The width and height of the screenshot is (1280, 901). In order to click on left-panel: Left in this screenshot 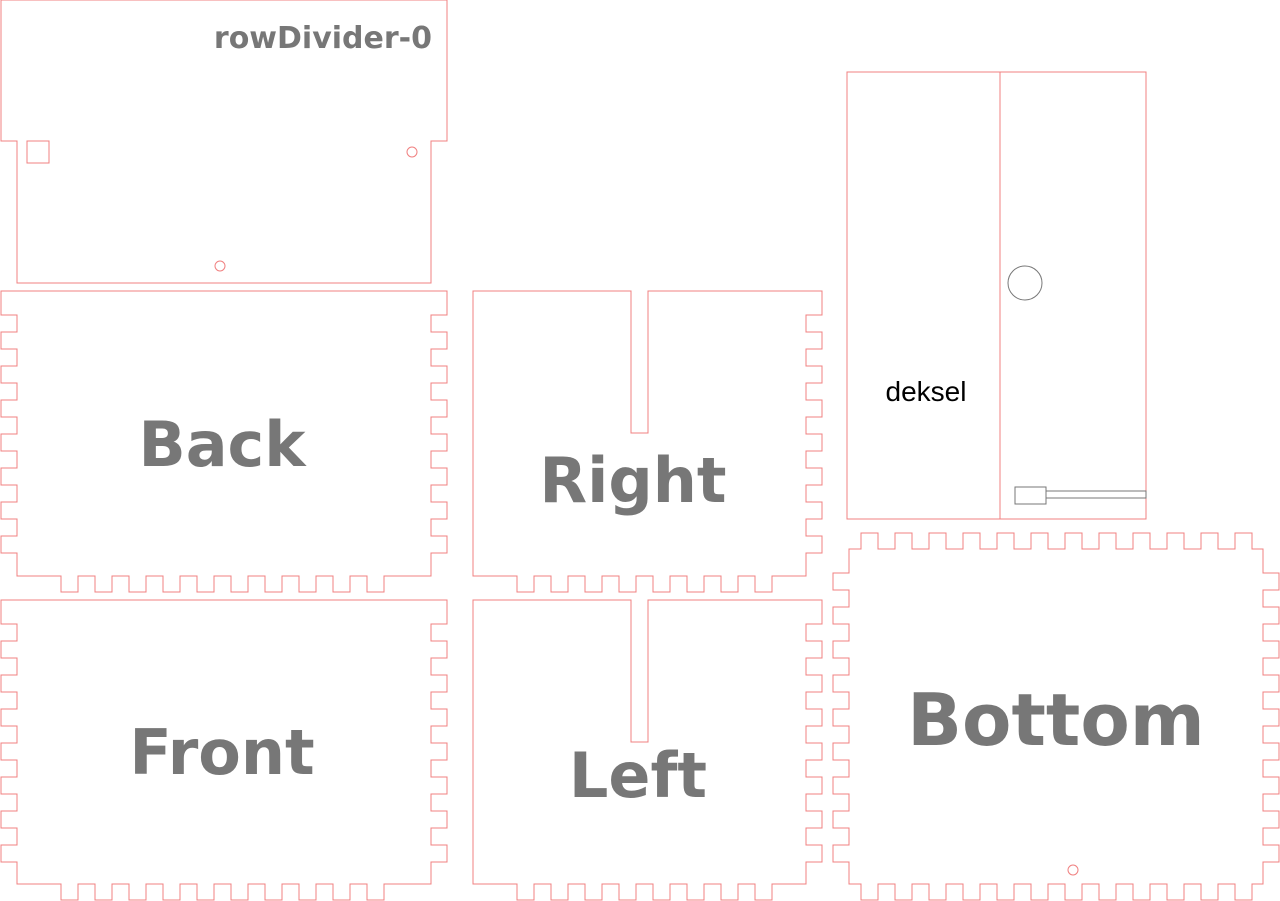, I will do `click(647, 750)`.